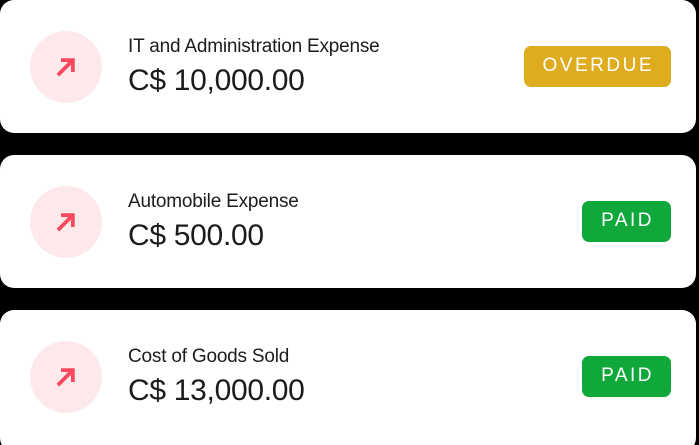 The image size is (699, 445). Describe the element at coordinates (355, 221) in the screenshot. I see `expense-info: Automobile Expense C$ 500.00` at that location.